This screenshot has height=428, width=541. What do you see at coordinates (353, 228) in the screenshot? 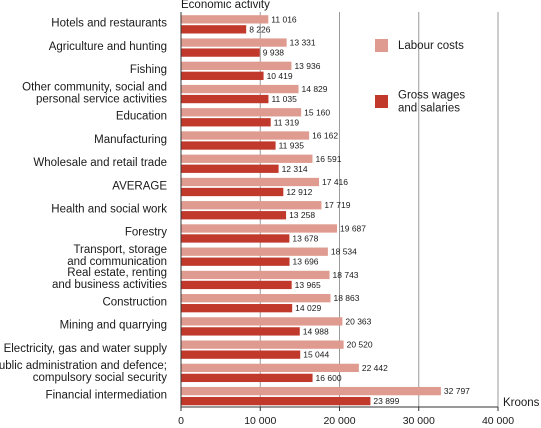
I see `value-label-labour-costs-9: 19 687` at bounding box center [353, 228].